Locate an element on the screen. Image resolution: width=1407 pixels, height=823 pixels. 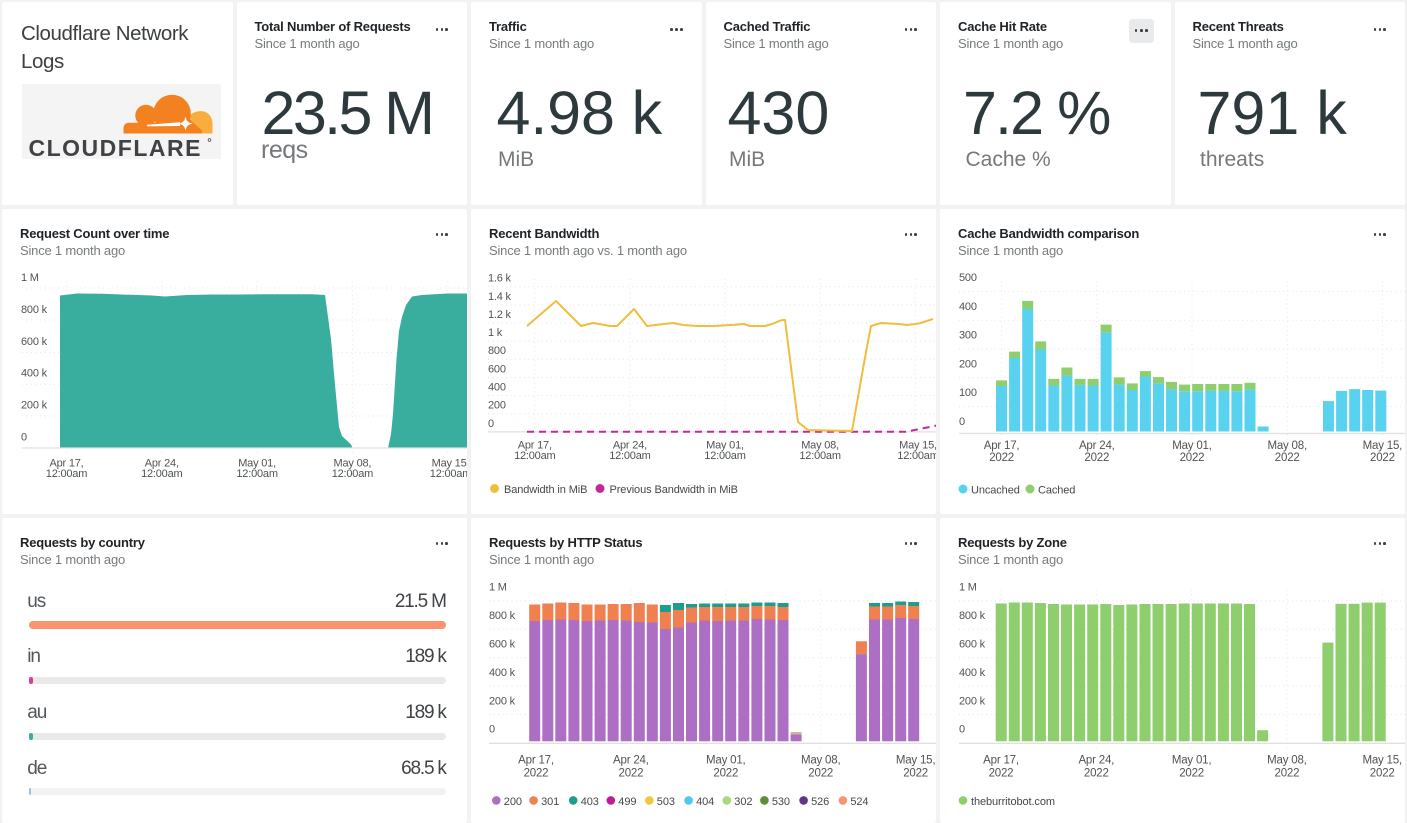
svg-text: 404 is located at coordinates (705, 802).